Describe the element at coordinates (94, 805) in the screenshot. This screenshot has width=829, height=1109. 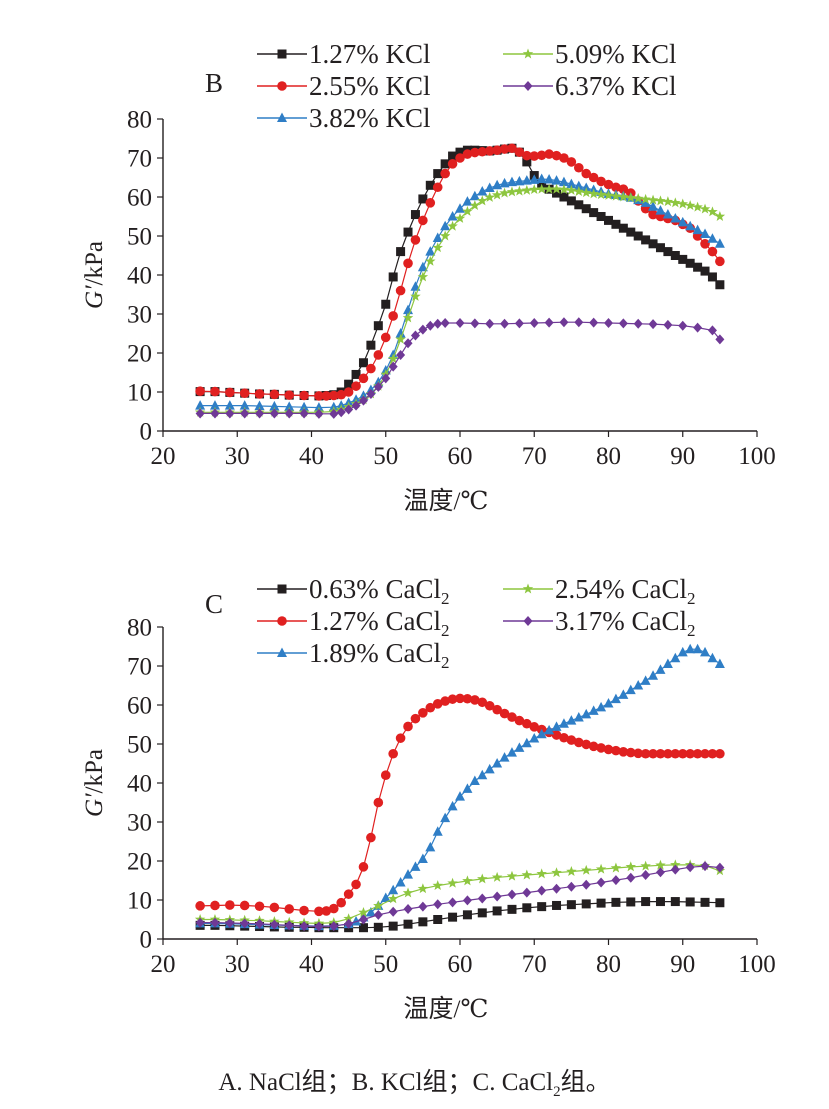
I see `y-axis-title-symbol: G′` at that location.